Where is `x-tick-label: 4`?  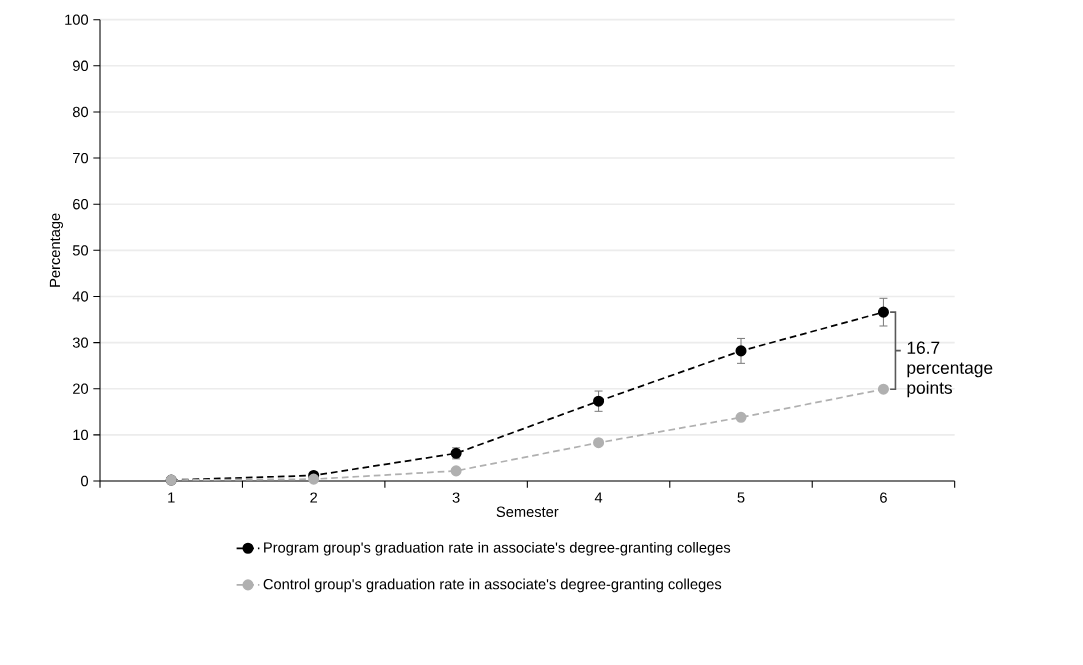
x-tick-label: 4 is located at coordinates (598, 497).